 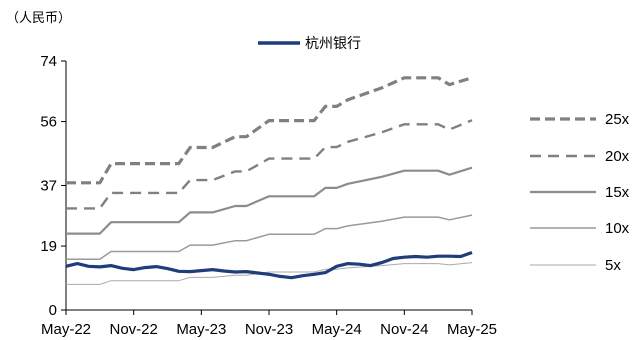 I want to click on legend-label-15x: 15x, so click(x=617, y=192).